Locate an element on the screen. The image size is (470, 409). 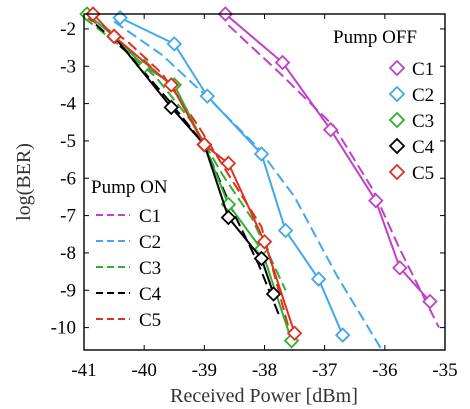
legend-off-label: C1 is located at coordinates (423, 69).